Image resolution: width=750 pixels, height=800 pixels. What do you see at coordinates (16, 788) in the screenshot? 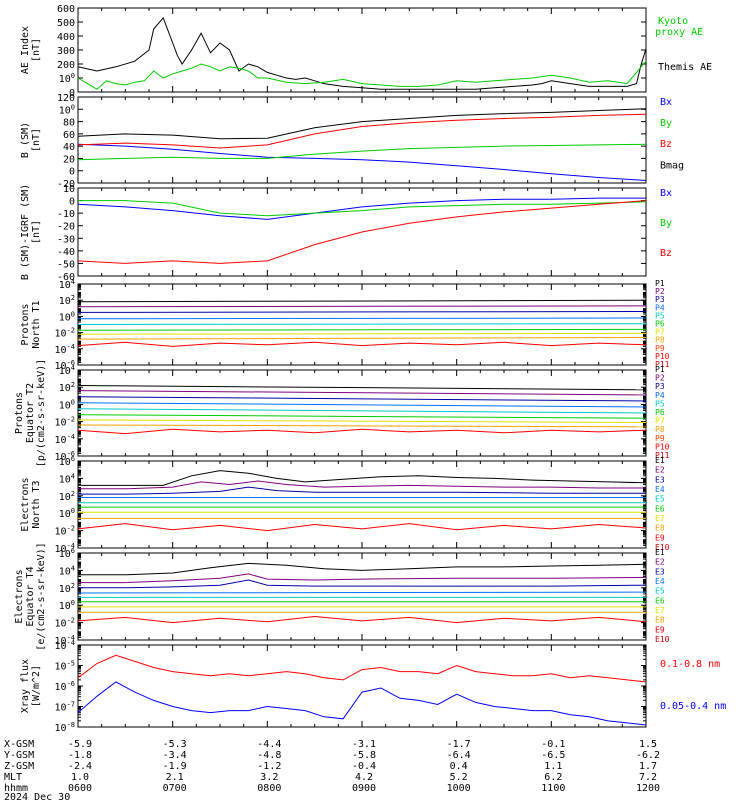
I see `x-axis-row-label: hhmm` at bounding box center [16, 788].